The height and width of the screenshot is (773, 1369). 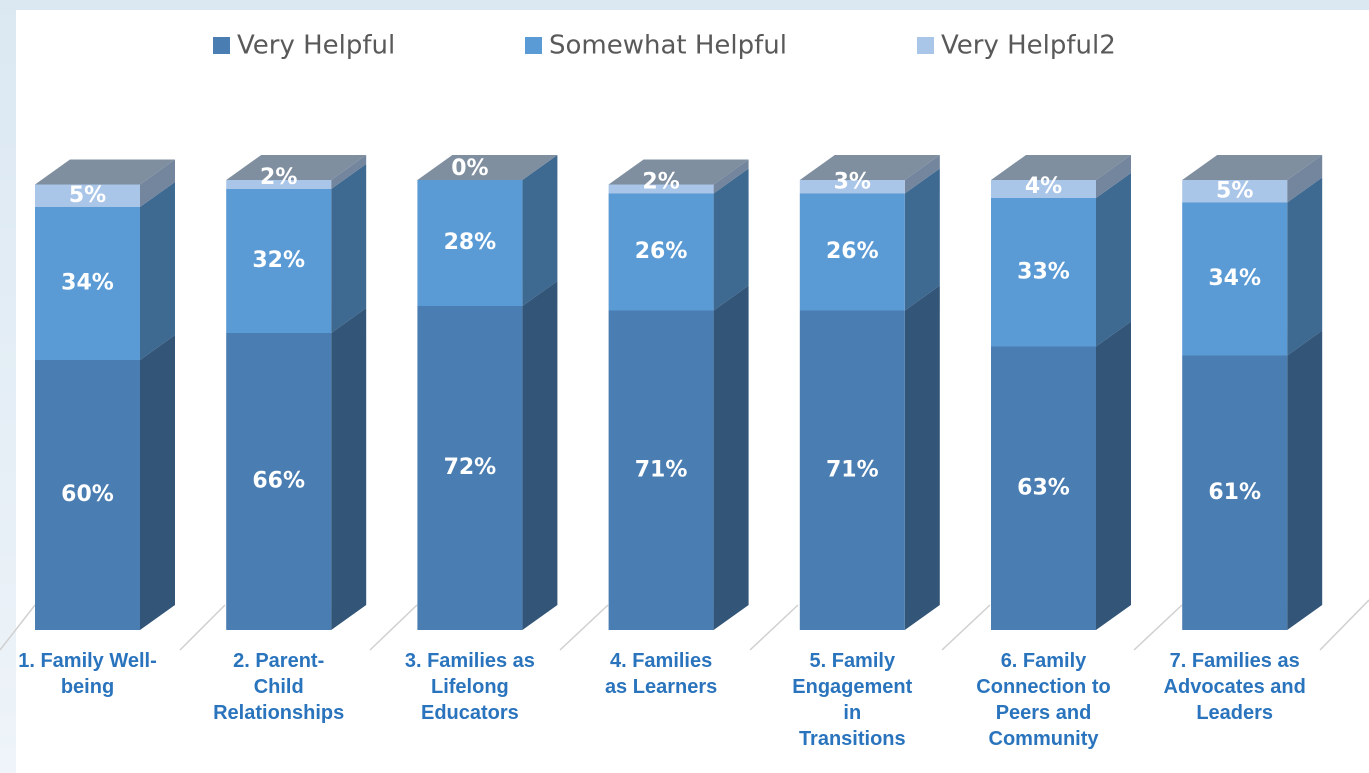 What do you see at coordinates (852, 700) in the screenshot?
I see `x-tick-label: 5. Family Engagement in Transitions` at bounding box center [852, 700].